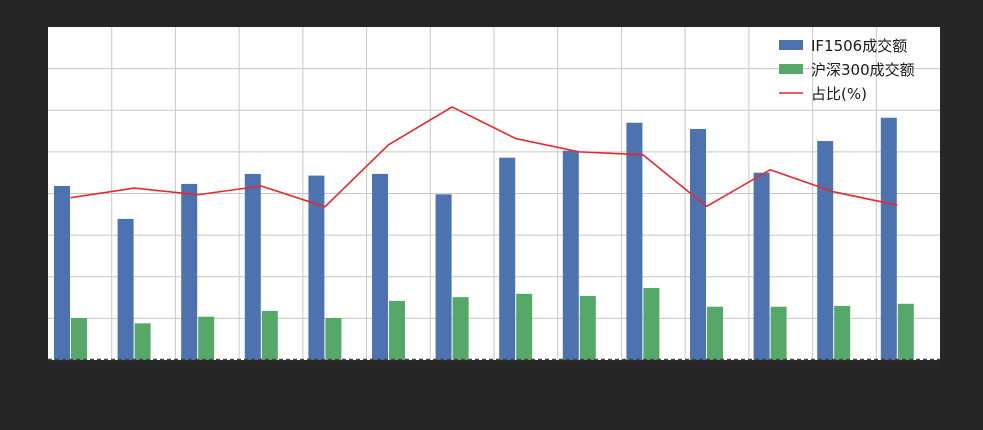 This screenshot has height=430, width=983. Describe the element at coordinates (863, 70) in the screenshot. I see `legend-label-hs300: 沪深300成交额` at that location.